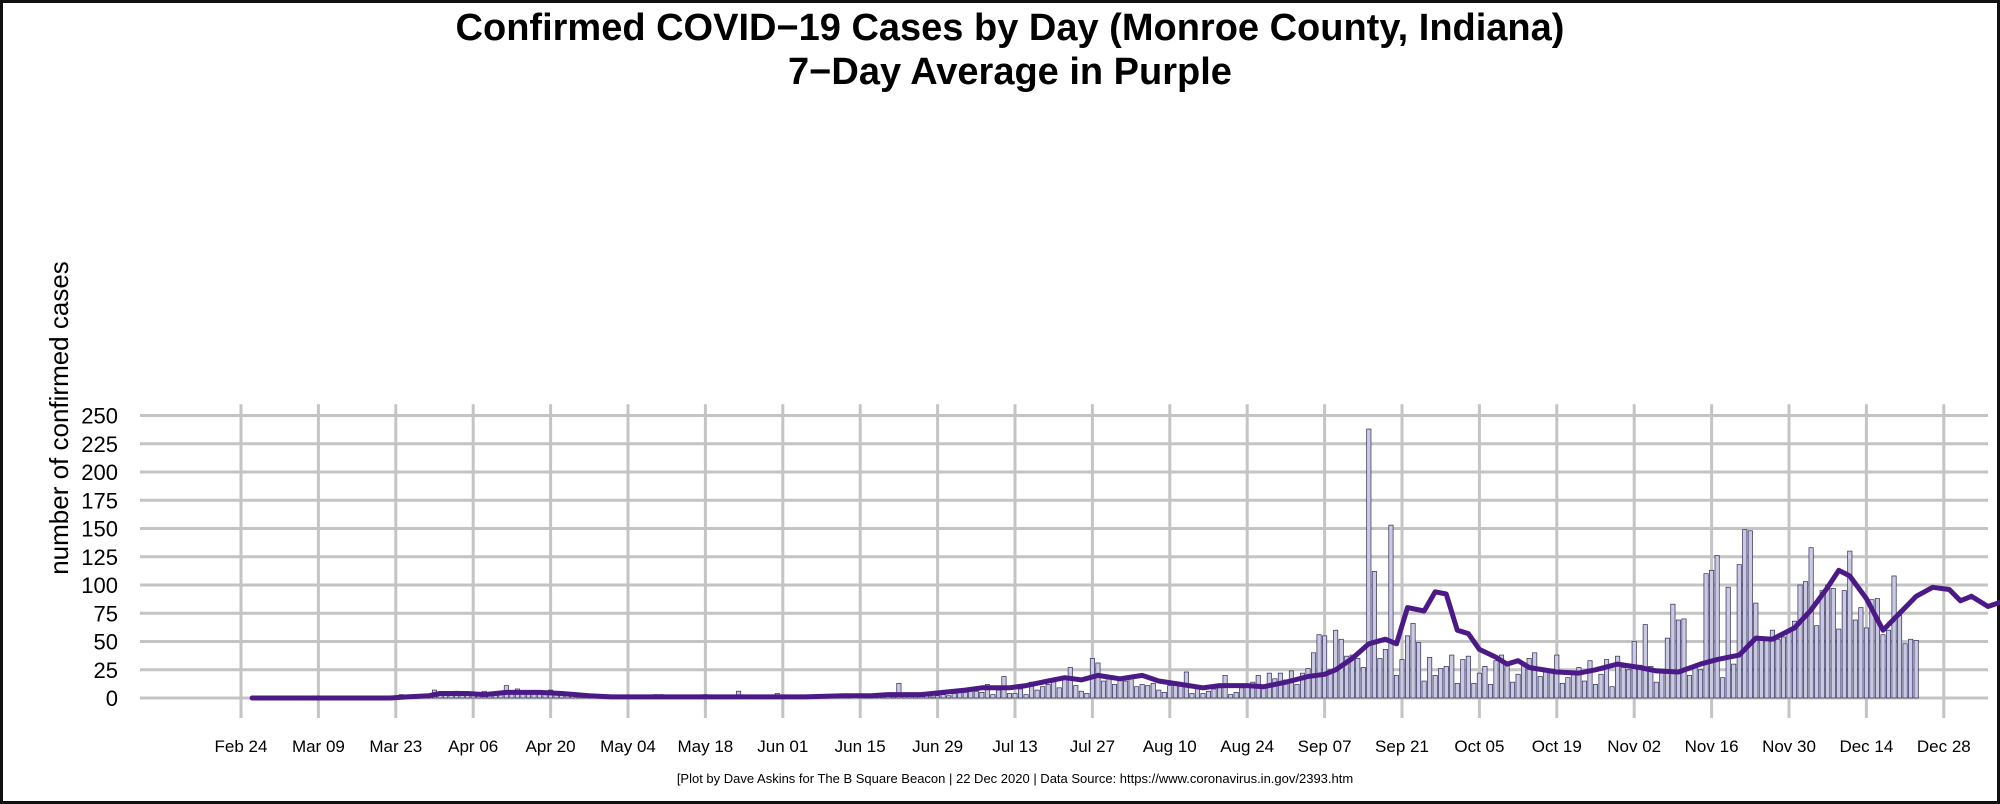 This screenshot has width=2000, height=804. I want to click on seven-day-average-polyline, so click(1124, 634).